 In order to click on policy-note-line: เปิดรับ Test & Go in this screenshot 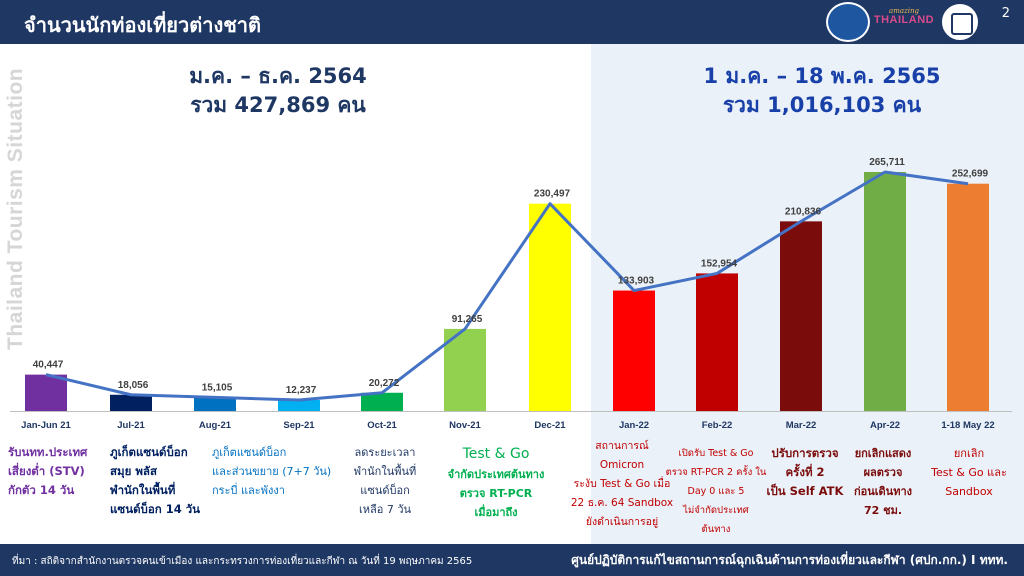, I will do `click(716, 453)`.